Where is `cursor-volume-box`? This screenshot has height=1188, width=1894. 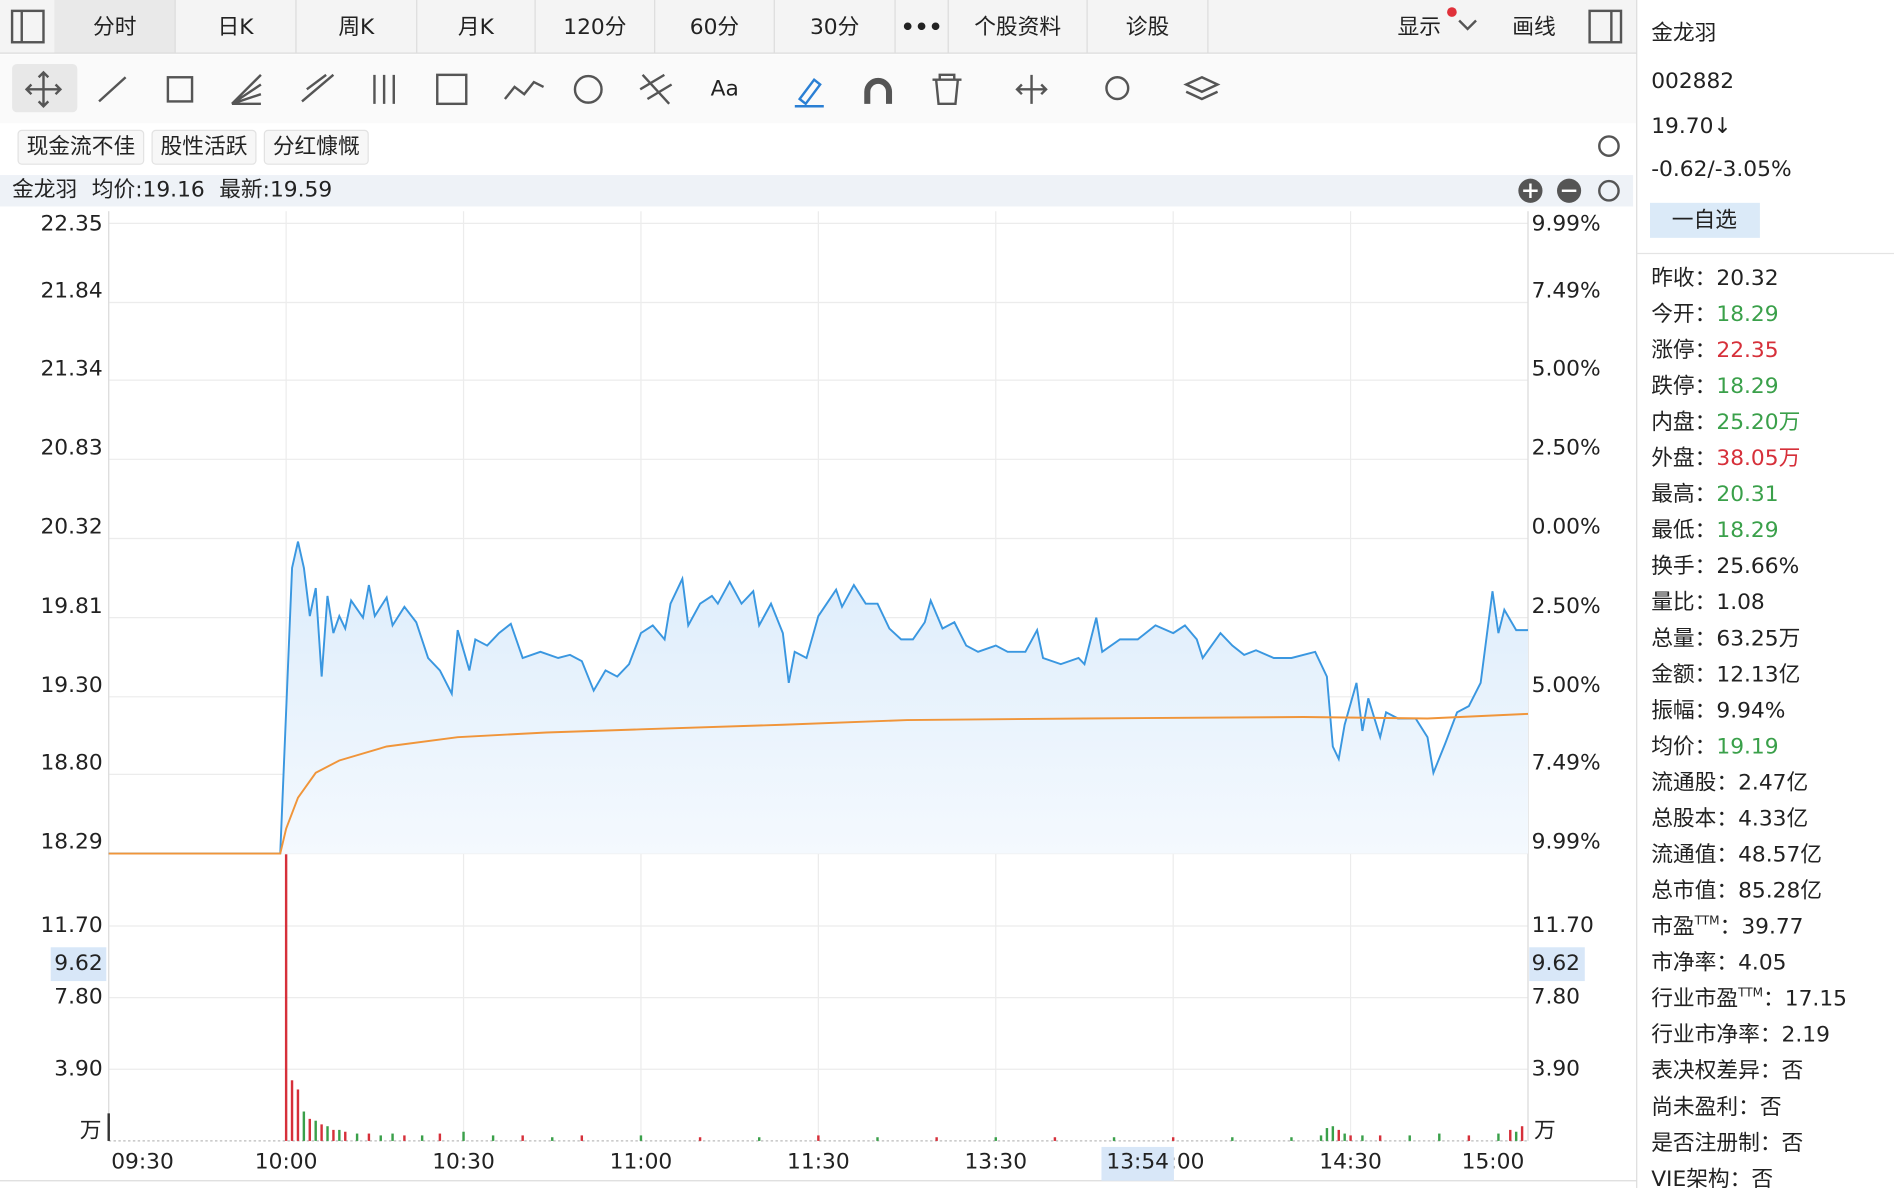
cursor-volume-box is located at coordinates (1557, 964).